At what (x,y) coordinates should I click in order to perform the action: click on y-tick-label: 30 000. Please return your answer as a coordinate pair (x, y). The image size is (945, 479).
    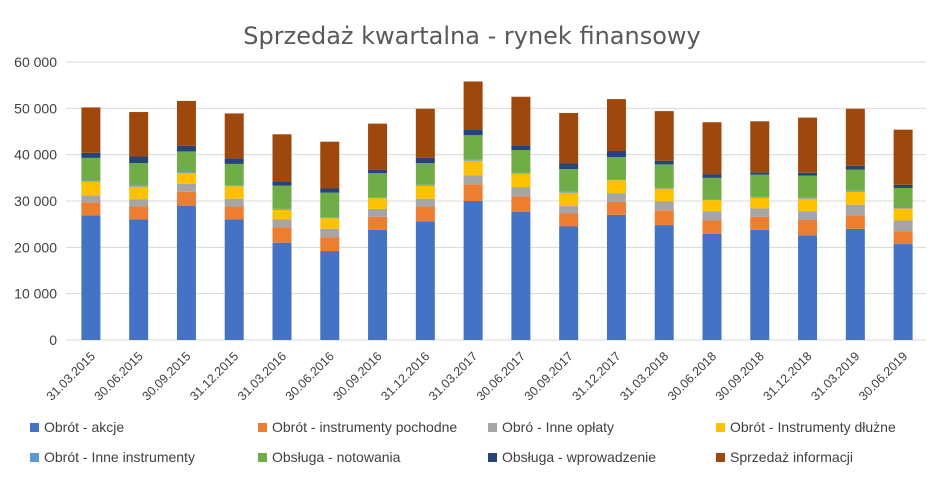
    Looking at the image, I should click on (35, 201).